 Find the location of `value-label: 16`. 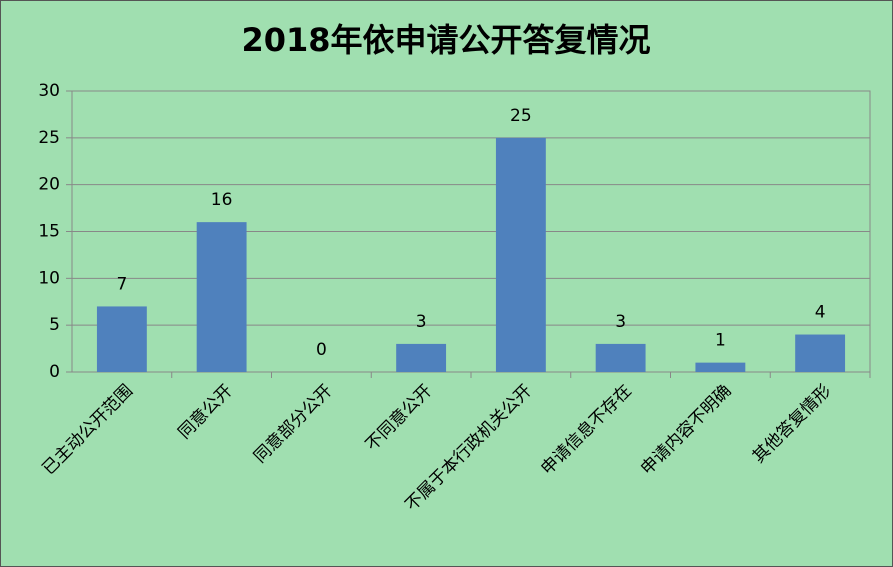

value-label: 16 is located at coordinates (222, 200).